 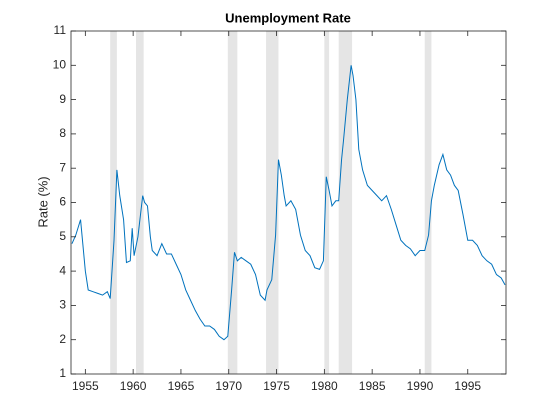 I want to click on y-tick-label: 8, so click(x=62, y=133).